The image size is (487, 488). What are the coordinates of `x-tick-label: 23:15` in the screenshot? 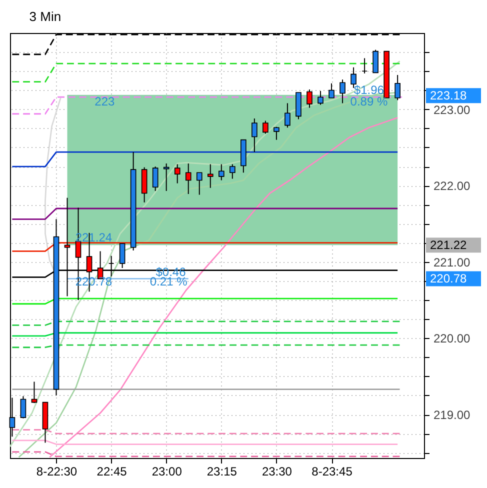 It's located at (222, 471).